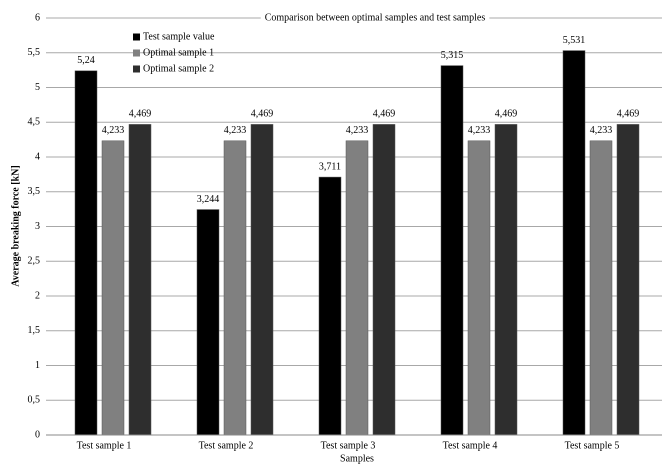  What do you see at coordinates (86, 60) in the screenshot?
I see `value-label: 5,24` at bounding box center [86, 60].